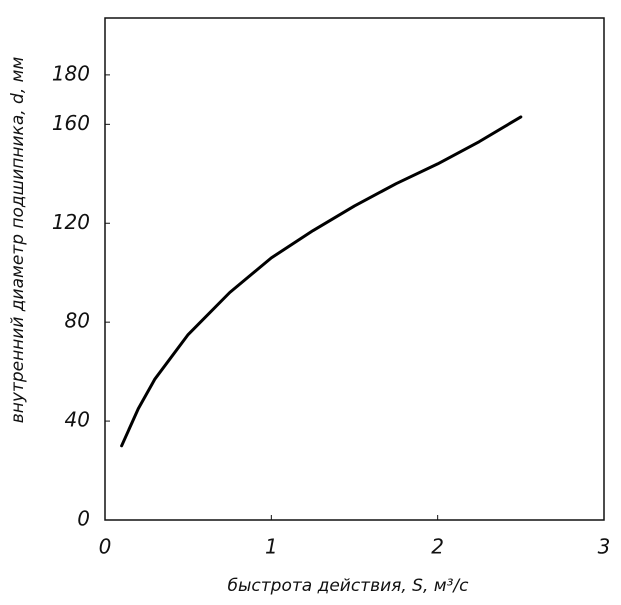 Image resolution: width=621 pixels, height=605 pixels. I want to click on x-tick-label: 3, so click(604, 547).